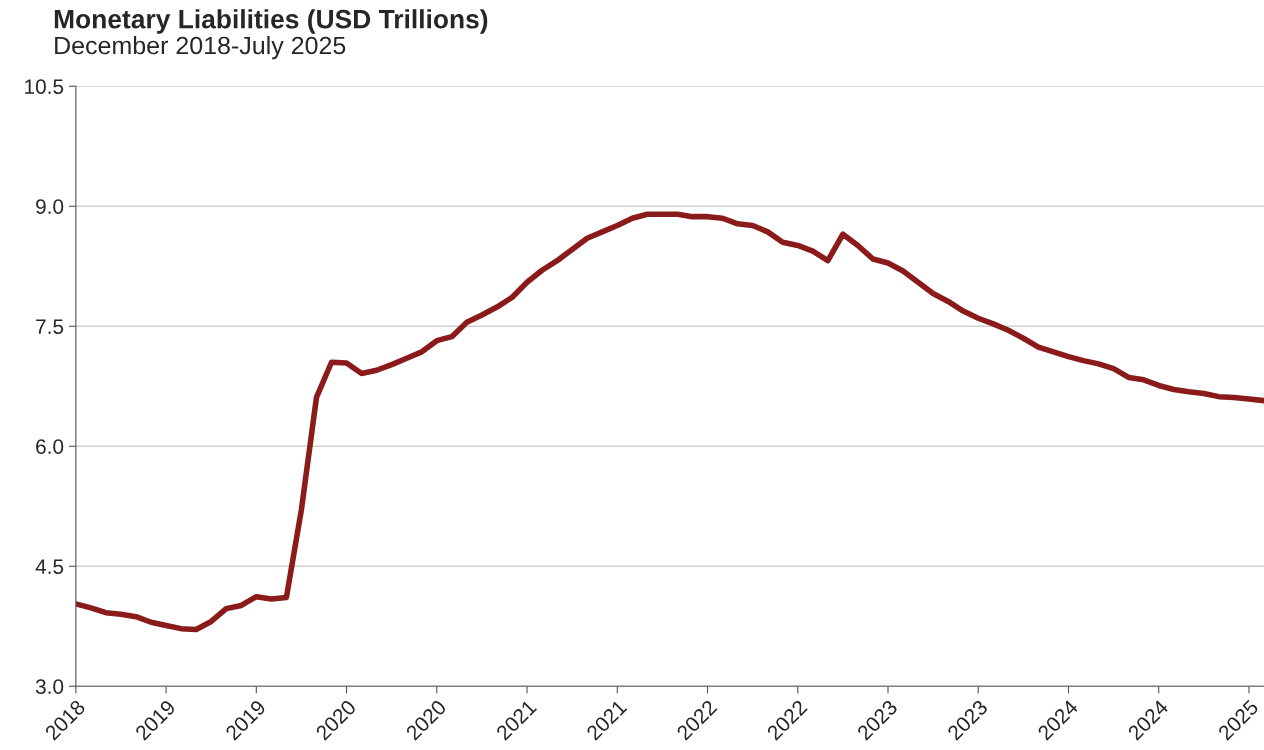 This screenshot has width=1264, height=750. What do you see at coordinates (49, 686) in the screenshot?
I see `y-tick-label: 3.0` at bounding box center [49, 686].